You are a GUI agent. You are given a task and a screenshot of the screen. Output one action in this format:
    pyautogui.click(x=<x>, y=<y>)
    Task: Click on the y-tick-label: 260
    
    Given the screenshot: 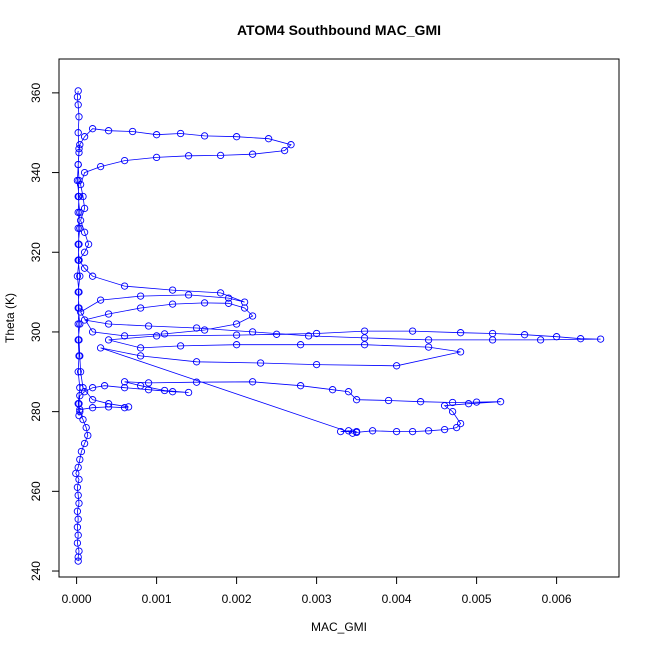 What is the action you would take?
    pyautogui.click(x=36, y=491)
    